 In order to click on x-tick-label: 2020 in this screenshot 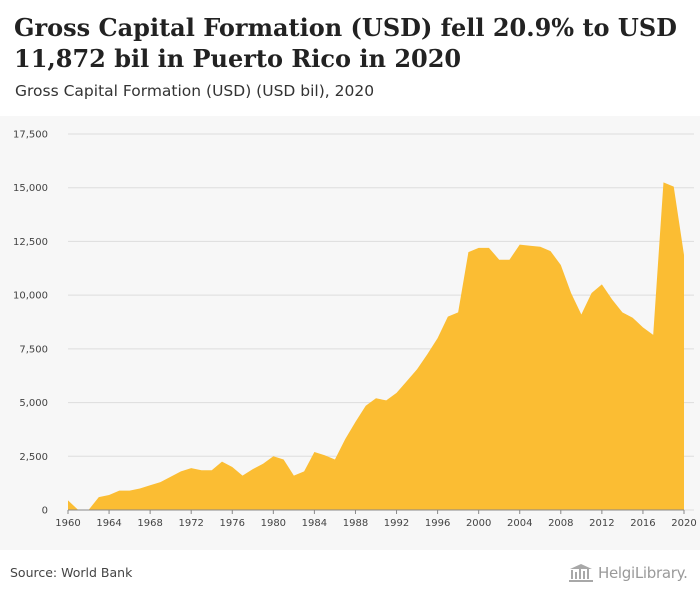, I will do `click(683, 523)`.